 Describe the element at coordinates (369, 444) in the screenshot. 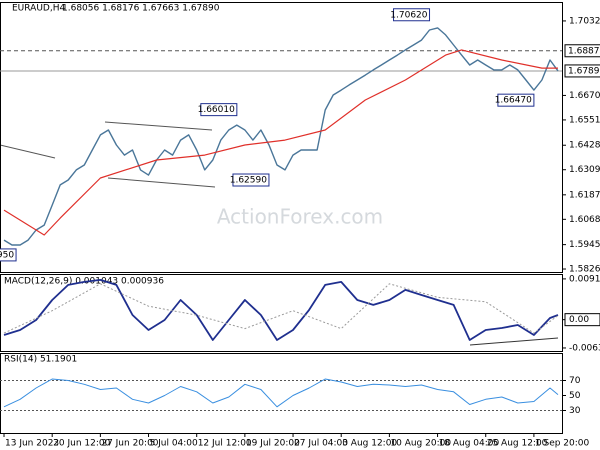

I see `x-tick-label: 3 Aug 12:00` at that location.